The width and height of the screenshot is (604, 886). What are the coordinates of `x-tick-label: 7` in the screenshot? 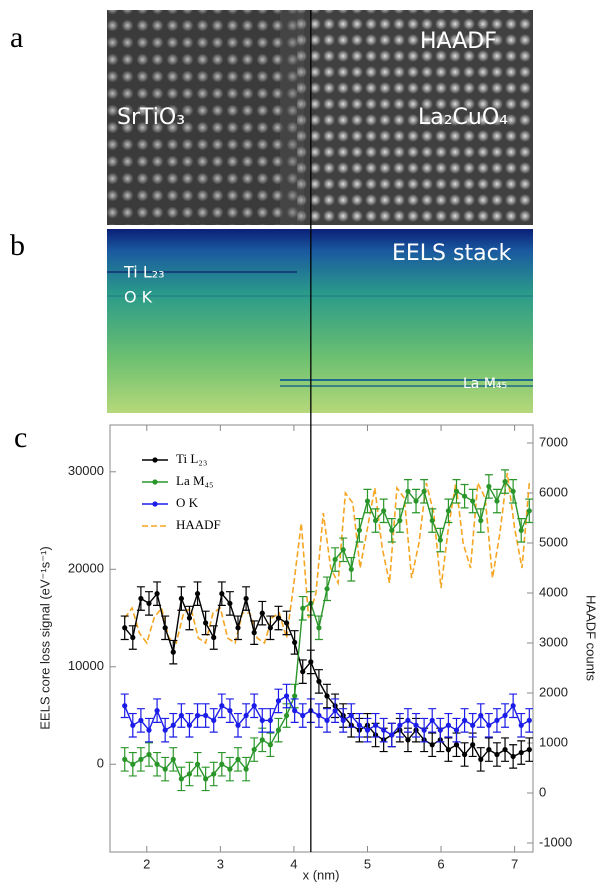 It's located at (514, 863).